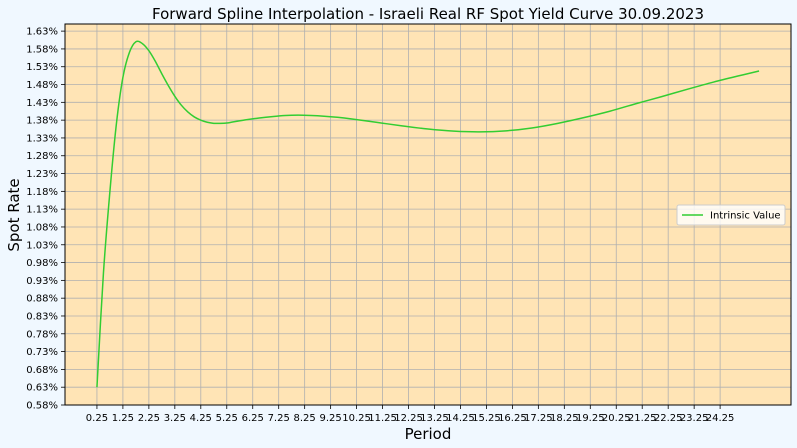  Describe the element at coordinates (149, 418) in the screenshot. I see `x-tick-label: 2.25` at that location.